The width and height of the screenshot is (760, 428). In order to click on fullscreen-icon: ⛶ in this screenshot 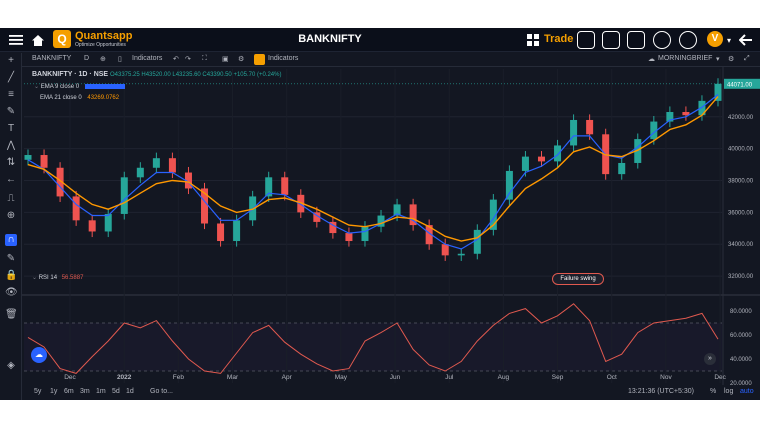, I will do `click(204, 58)`.